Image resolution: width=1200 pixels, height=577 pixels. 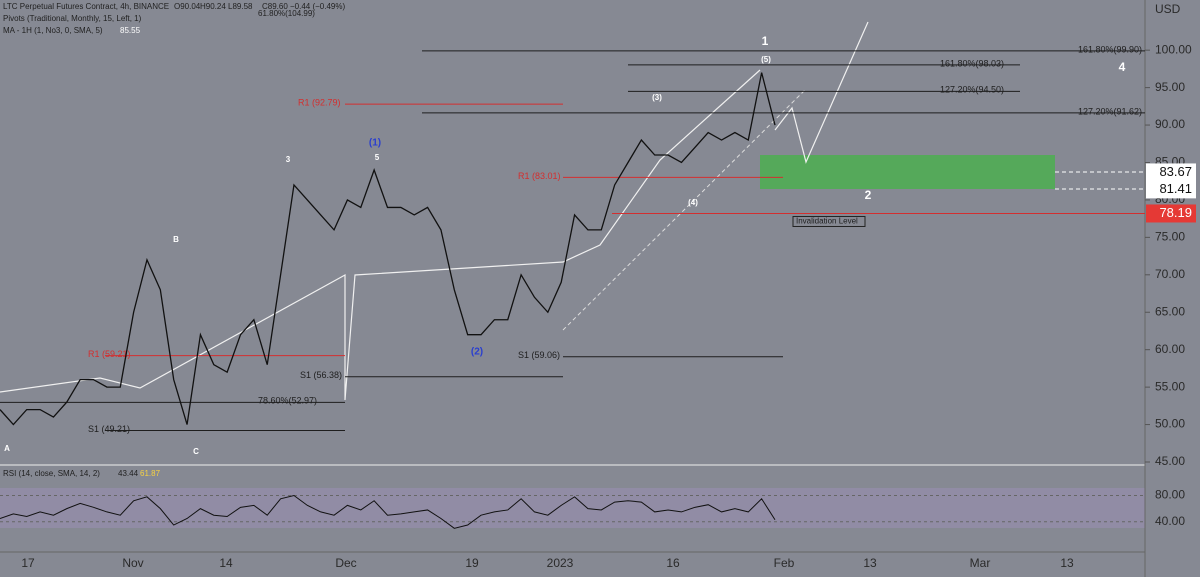 What do you see at coordinates (1170, 124) in the screenshot?
I see `y-tick-label: 90.00` at bounding box center [1170, 124].